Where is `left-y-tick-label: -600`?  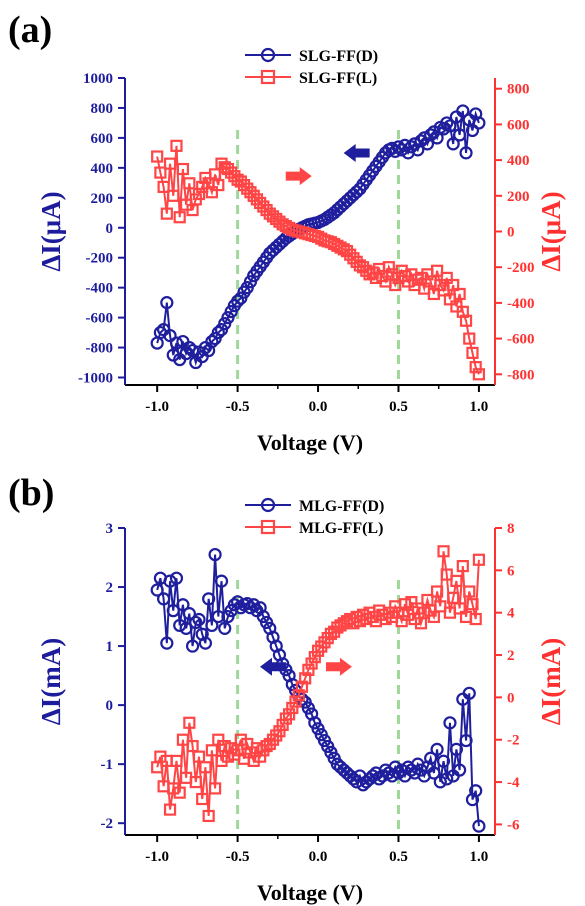
left-y-tick-label: -600 is located at coordinates (100, 319).